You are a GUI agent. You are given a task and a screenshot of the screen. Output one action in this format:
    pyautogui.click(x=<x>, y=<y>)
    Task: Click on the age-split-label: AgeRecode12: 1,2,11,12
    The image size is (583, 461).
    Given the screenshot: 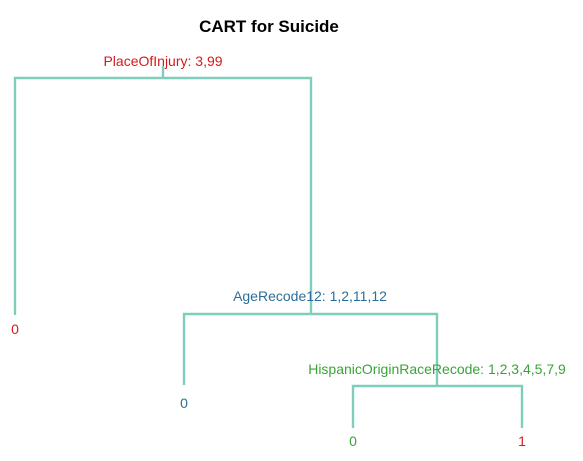 What is the action you would take?
    pyautogui.click(x=310, y=296)
    